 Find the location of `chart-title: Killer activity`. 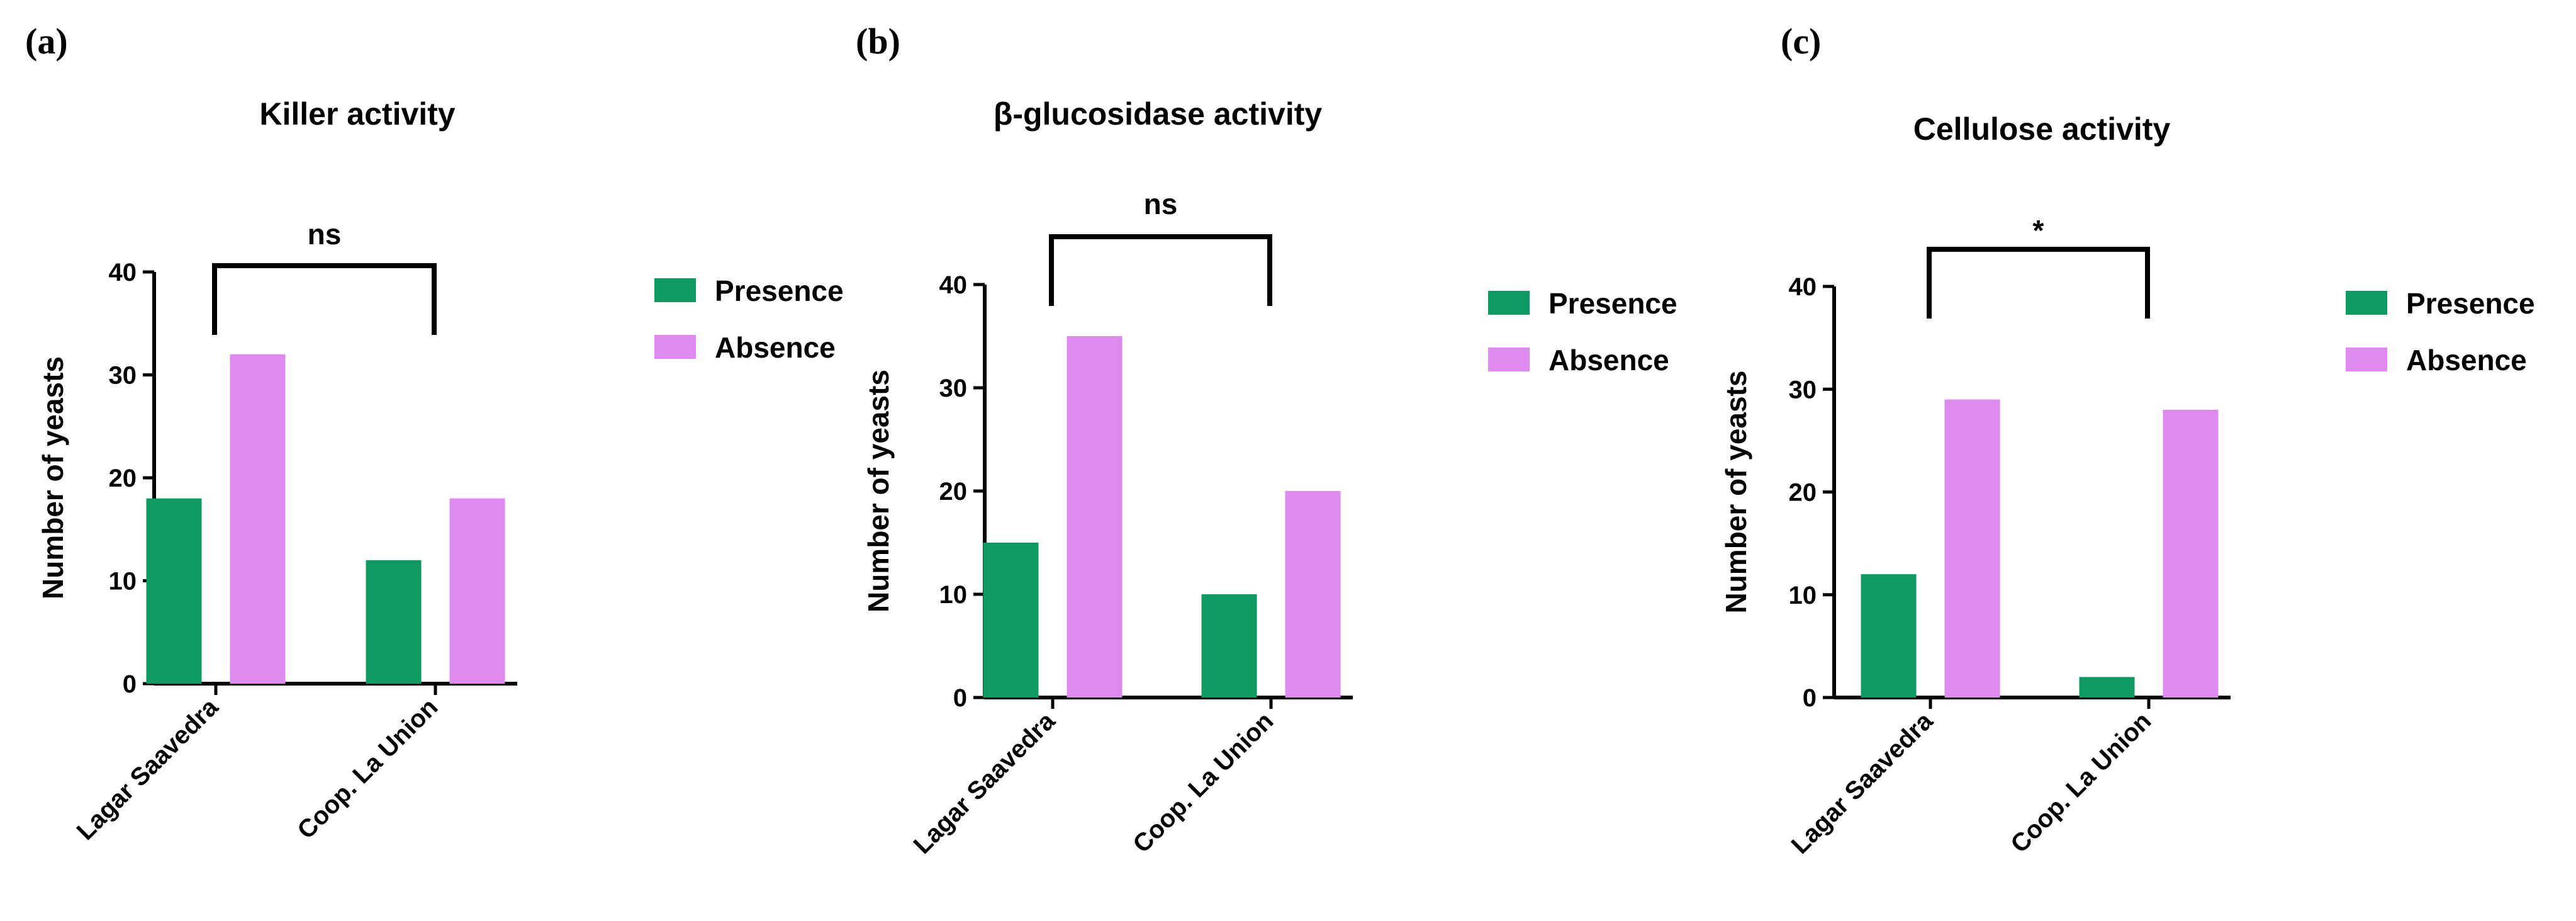

chart-title: Killer activity is located at coordinates (357, 114).